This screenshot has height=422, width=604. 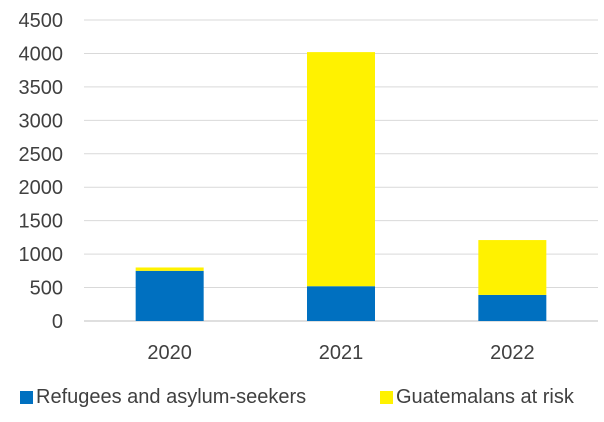 What do you see at coordinates (26, 397) in the screenshot?
I see `legend-swatch-refugees` at bounding box center [26, 397].